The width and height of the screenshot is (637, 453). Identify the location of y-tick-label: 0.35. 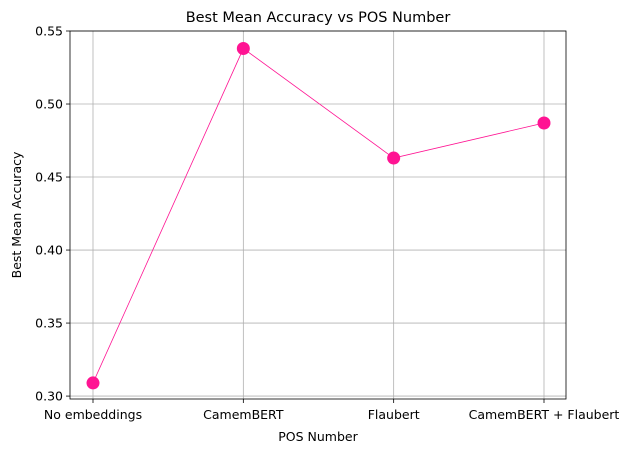
(49, 323).